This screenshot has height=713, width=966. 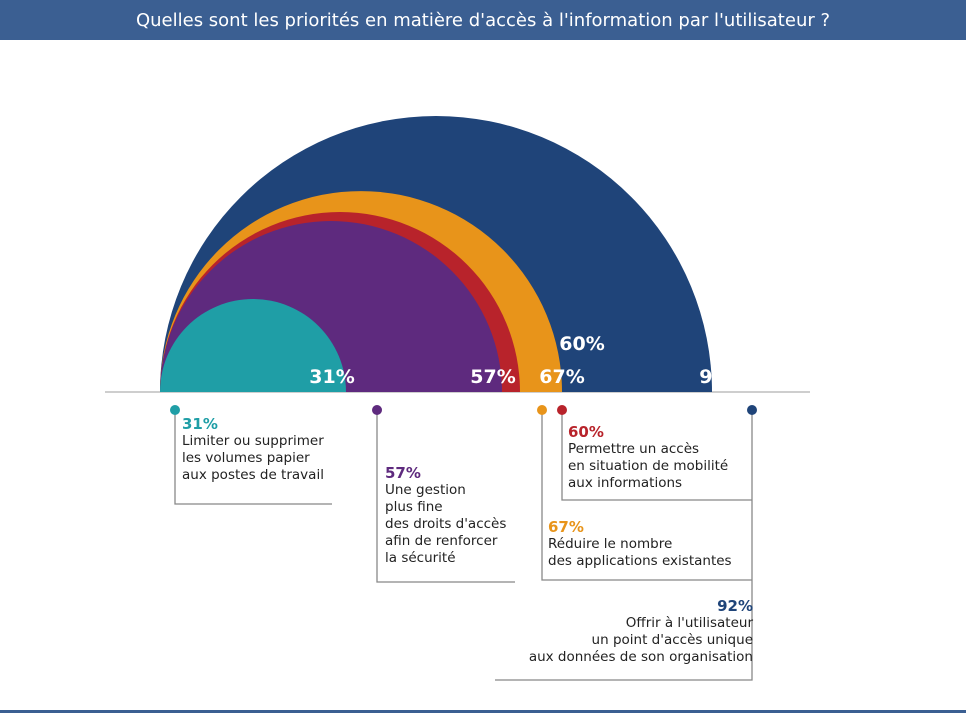 I want to click on legend-text-line: afin de renforcer, so click(x=441, y=541).